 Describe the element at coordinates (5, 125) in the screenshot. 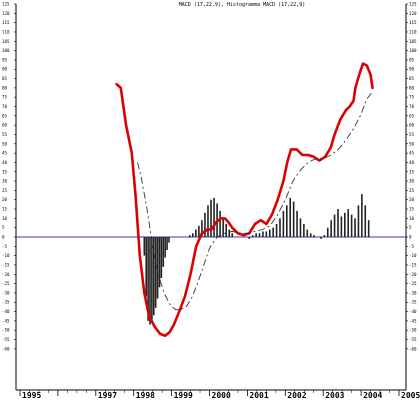

I see `y-tick-label-left: 60` at that location.